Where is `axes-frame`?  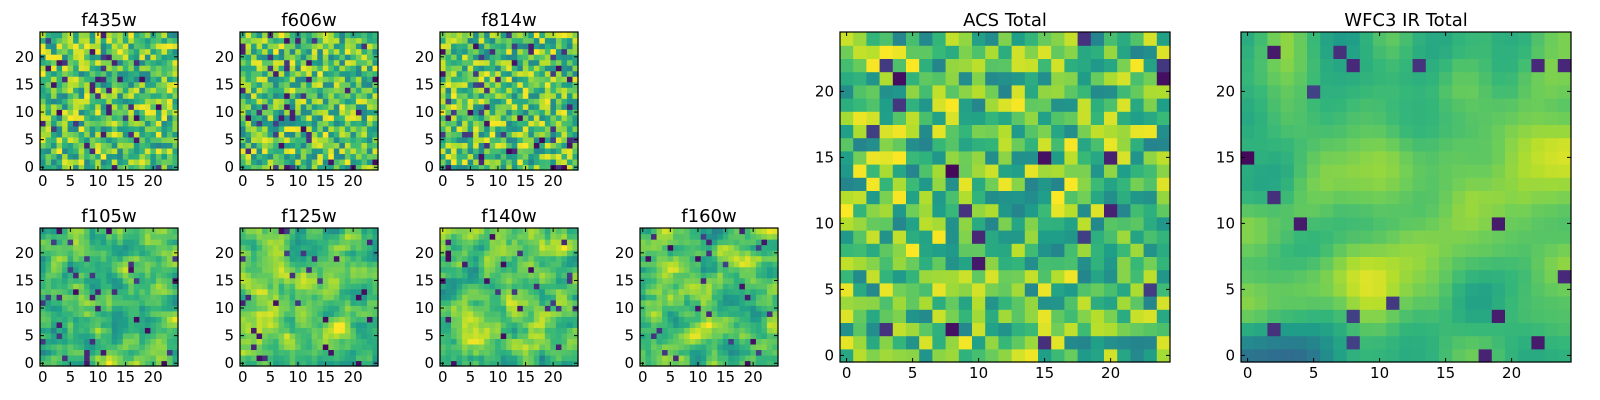
axes-frame is located at coordinates (109, 101).